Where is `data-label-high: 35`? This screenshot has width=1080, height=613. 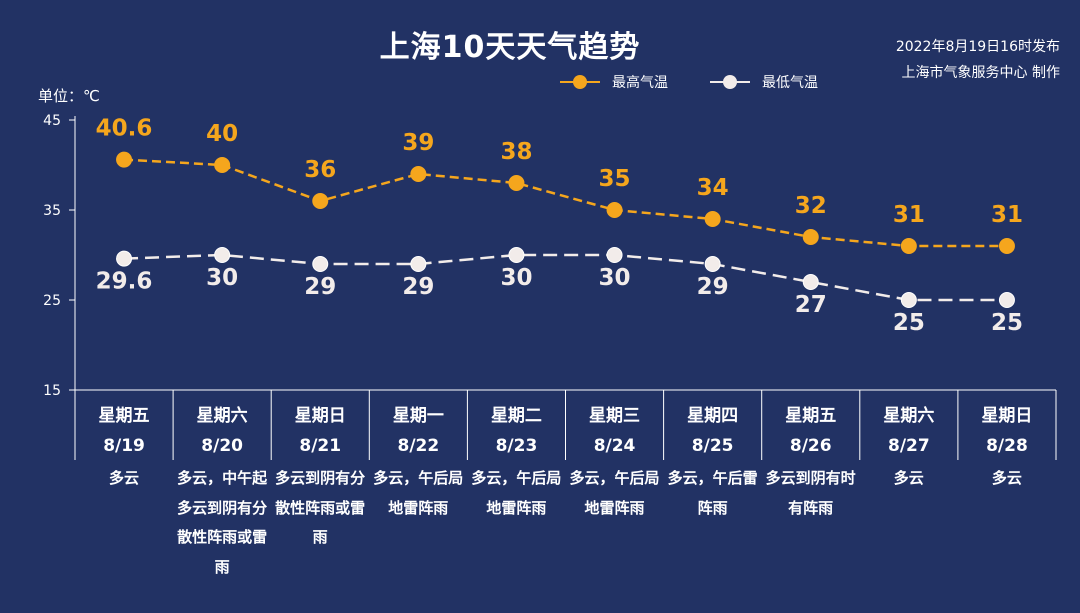 data-label-high: 35 is located at coordinates (615, 179).